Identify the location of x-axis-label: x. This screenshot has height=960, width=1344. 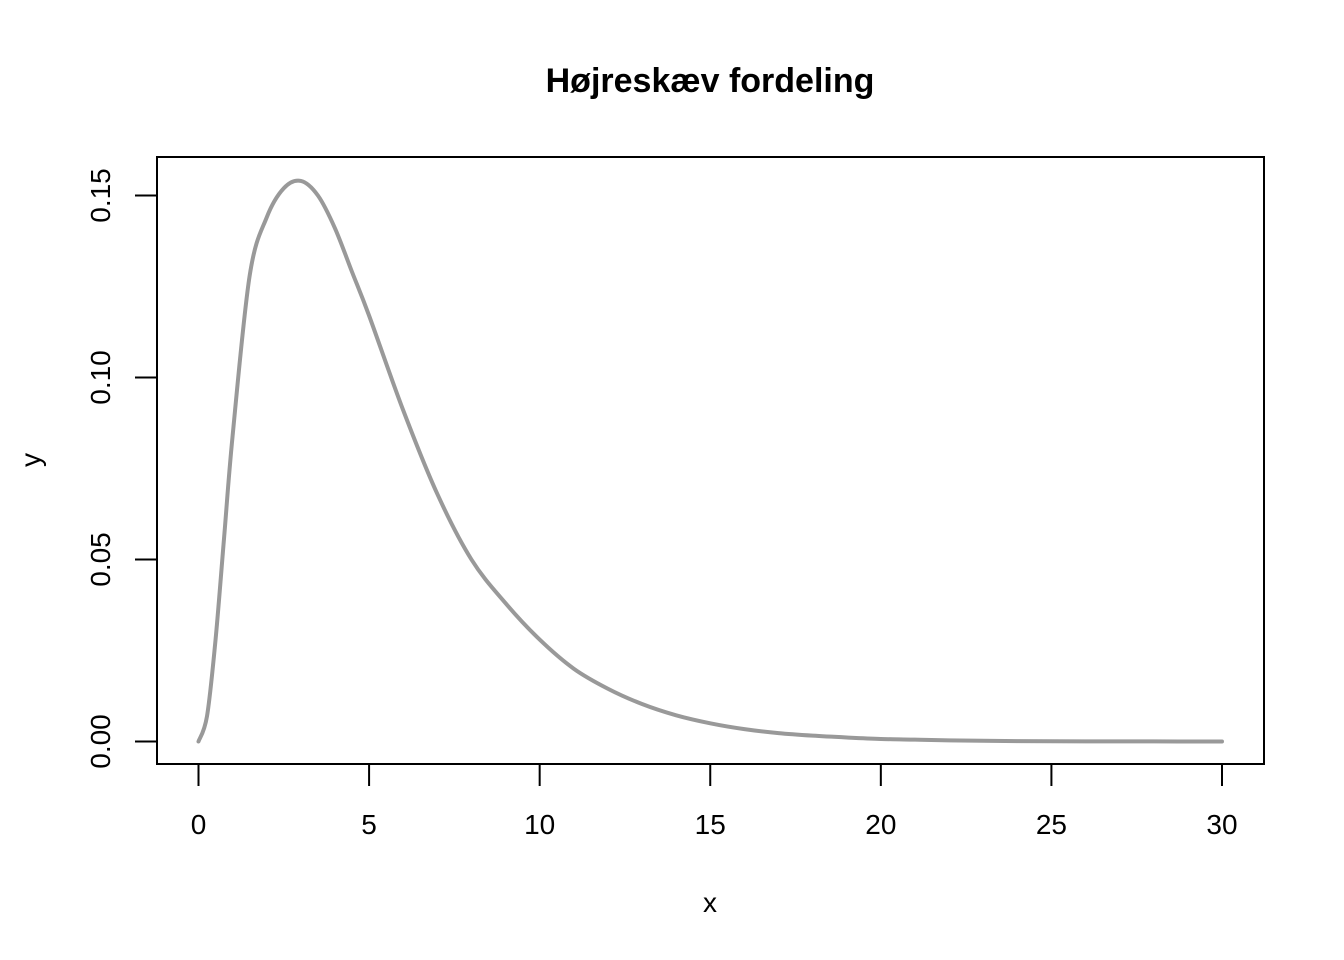
(710, 902).